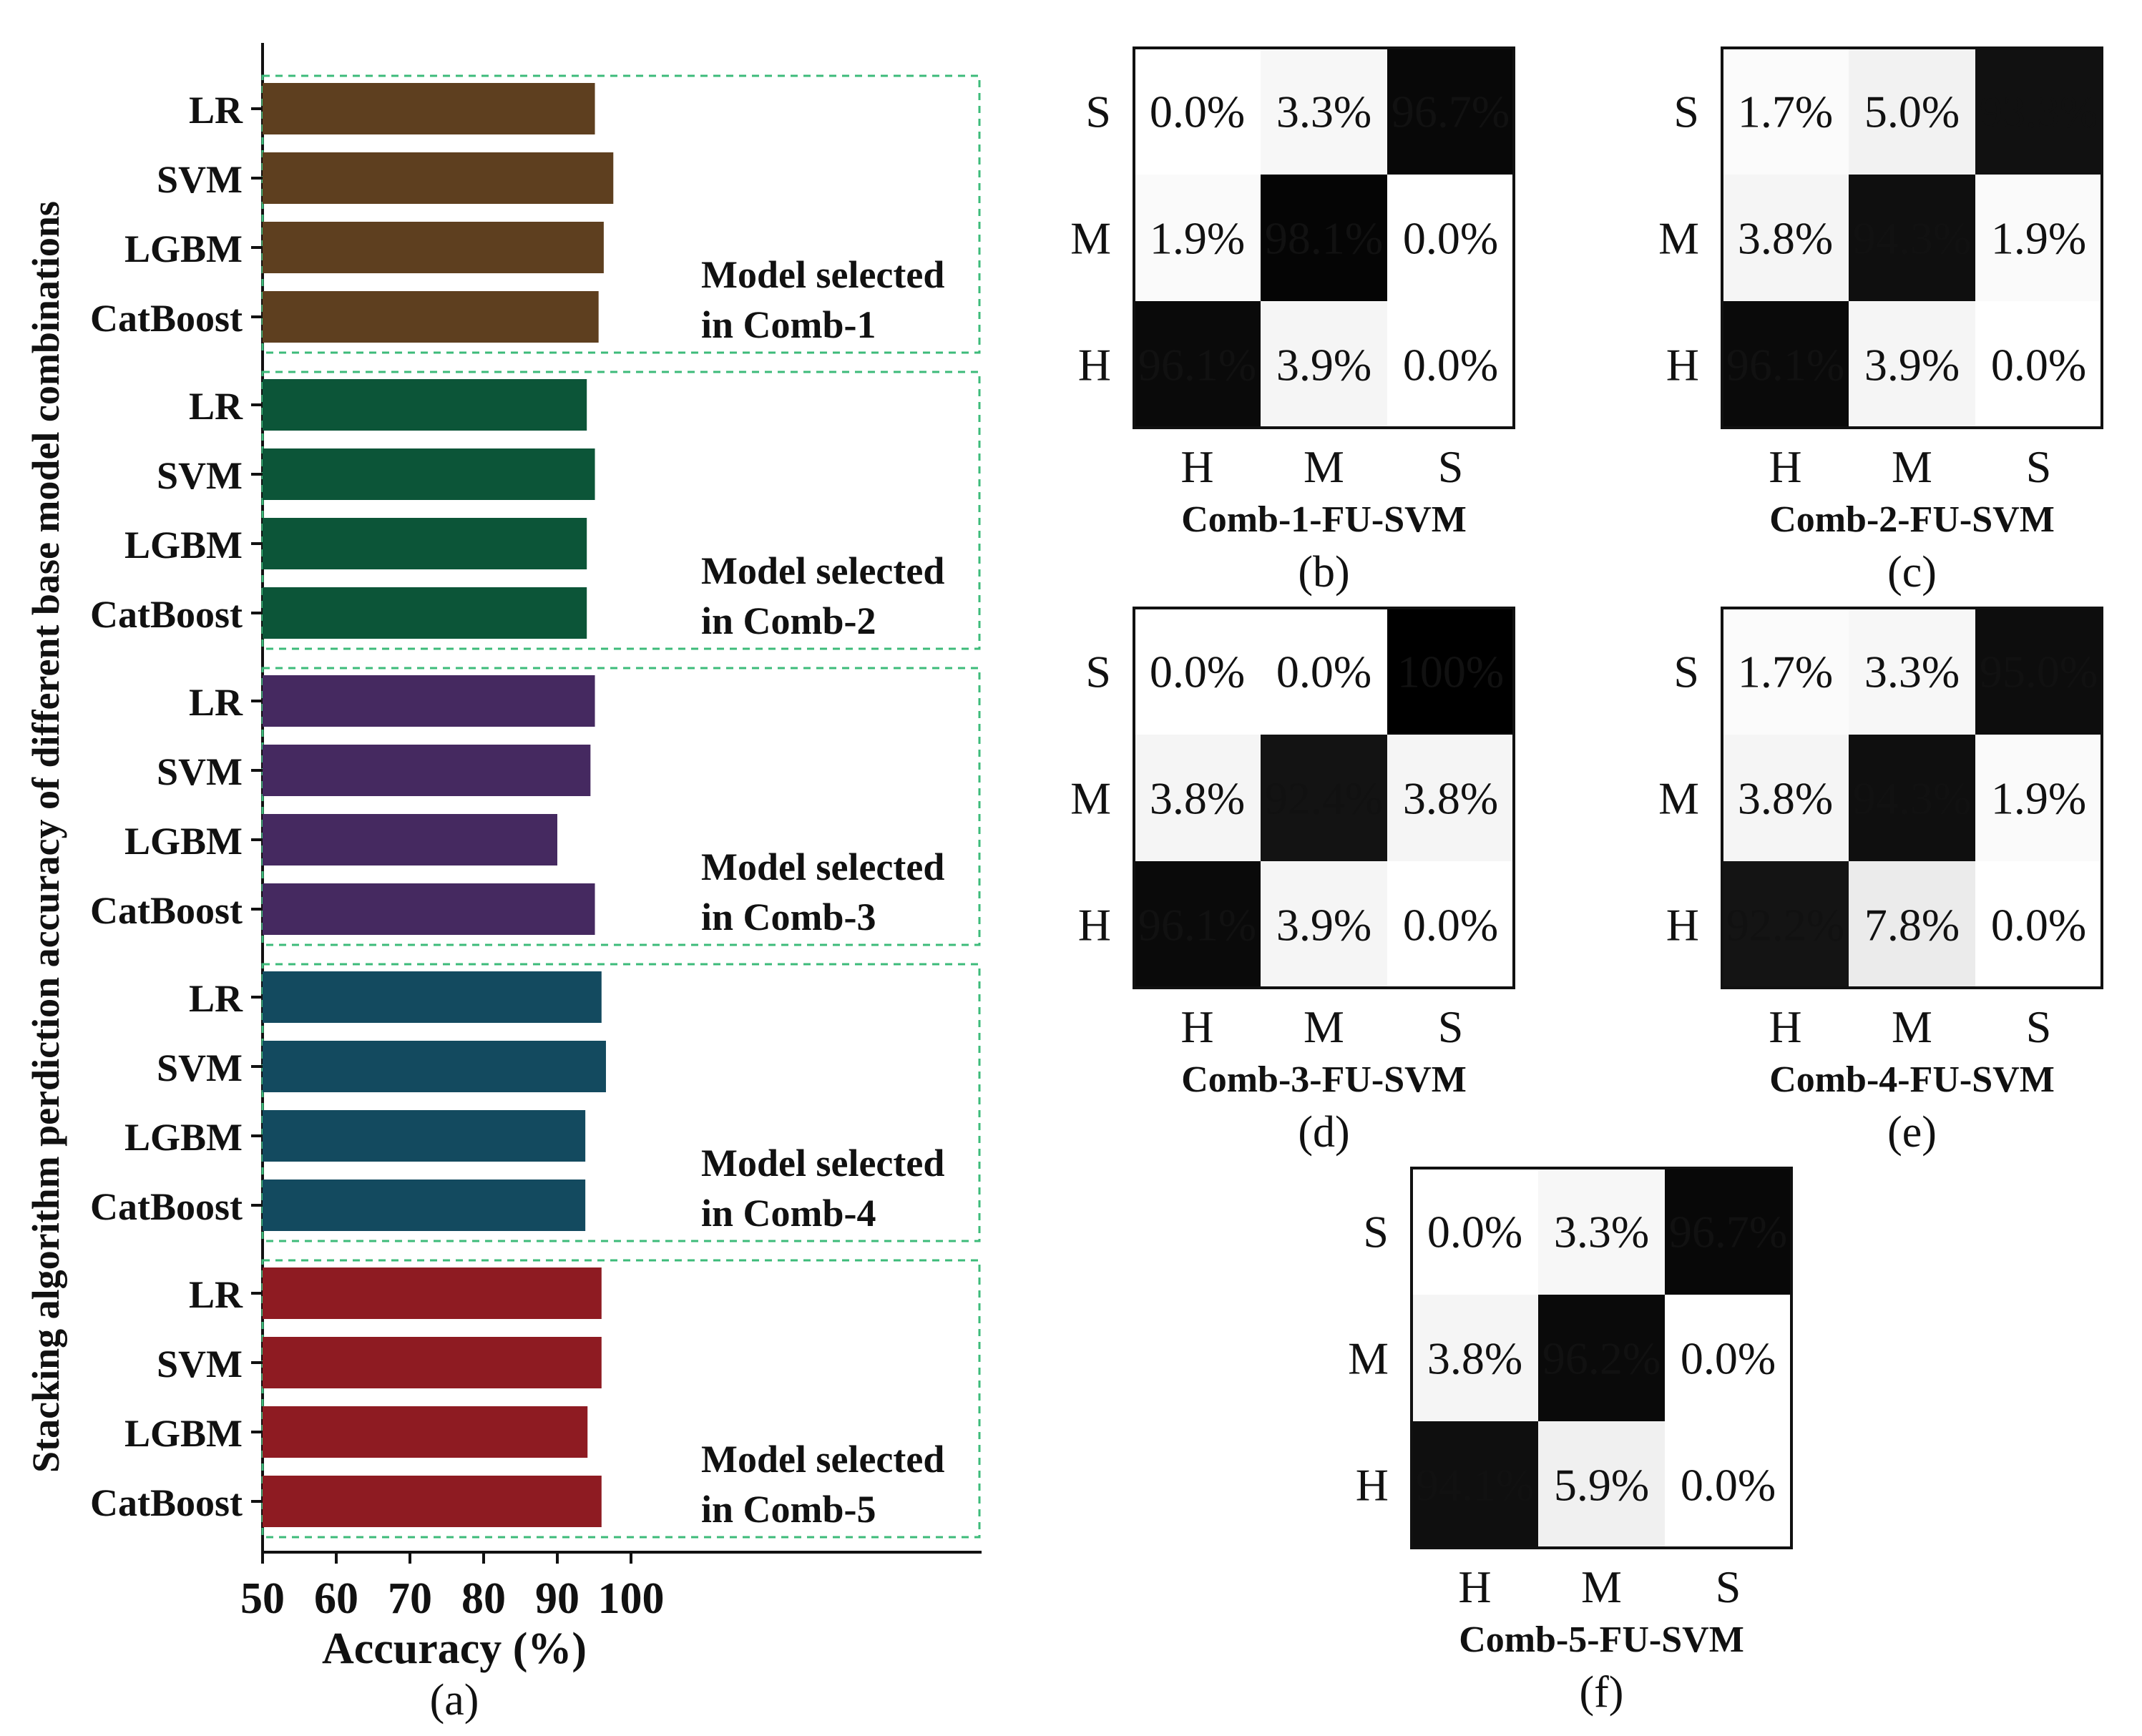  I want to click on heatmap-cell-label: 95.0%, so click(2039, 672).